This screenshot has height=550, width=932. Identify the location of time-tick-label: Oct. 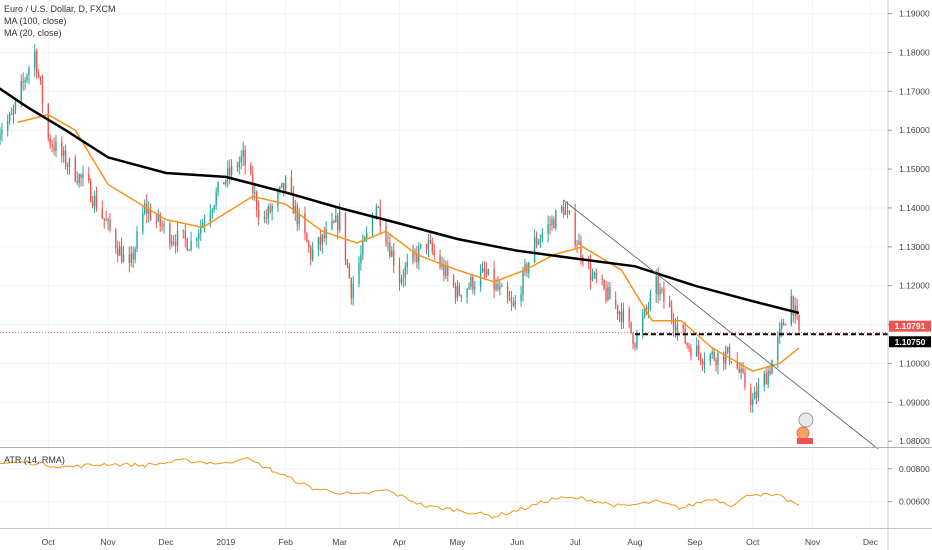
(753, 542).